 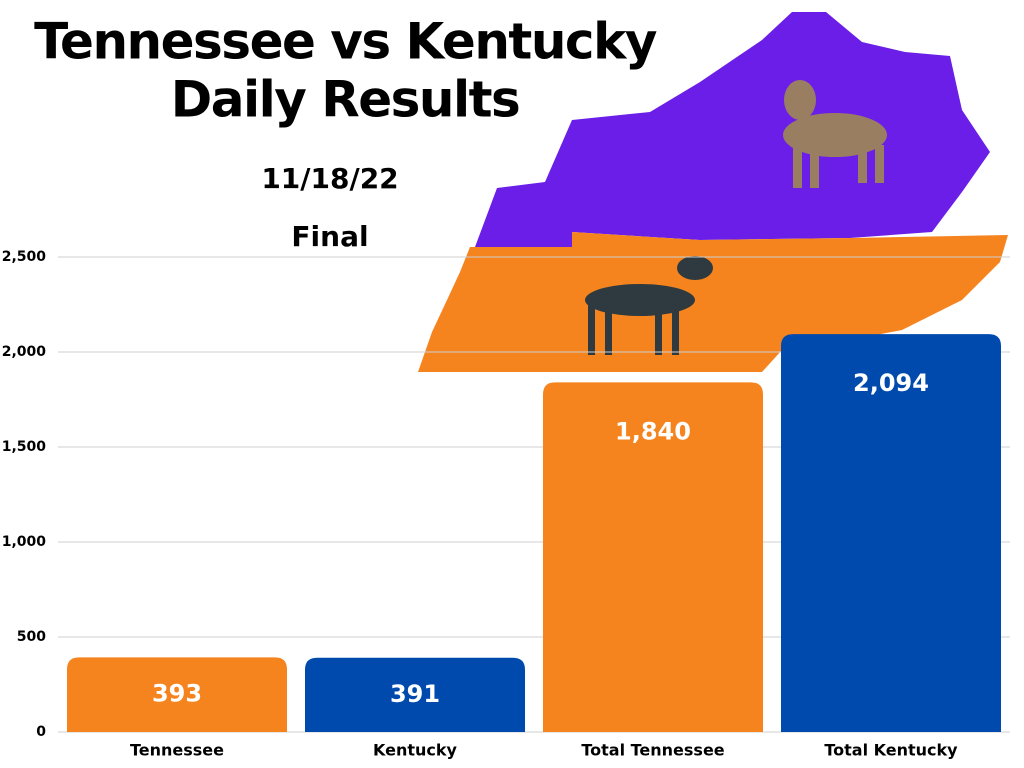 What do you see at coordinates (24, 447) in the screenshot?
I see `y-tick-label: 1,500` at bounding box center [24, 447].